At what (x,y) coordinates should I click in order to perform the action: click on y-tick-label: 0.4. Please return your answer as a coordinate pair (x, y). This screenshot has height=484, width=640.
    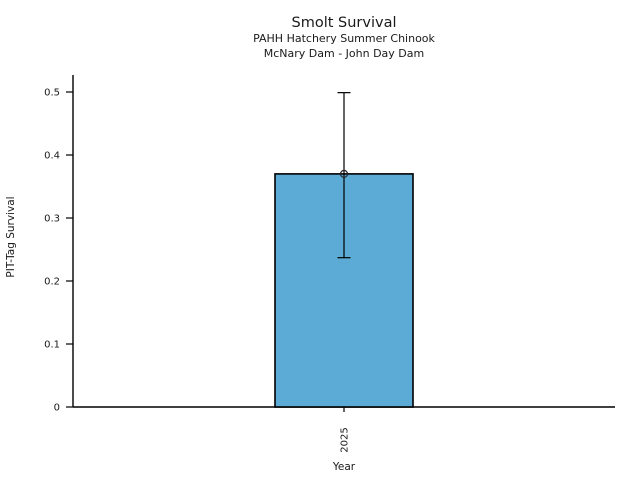
    Looking at the image, I should click on (52, 156).